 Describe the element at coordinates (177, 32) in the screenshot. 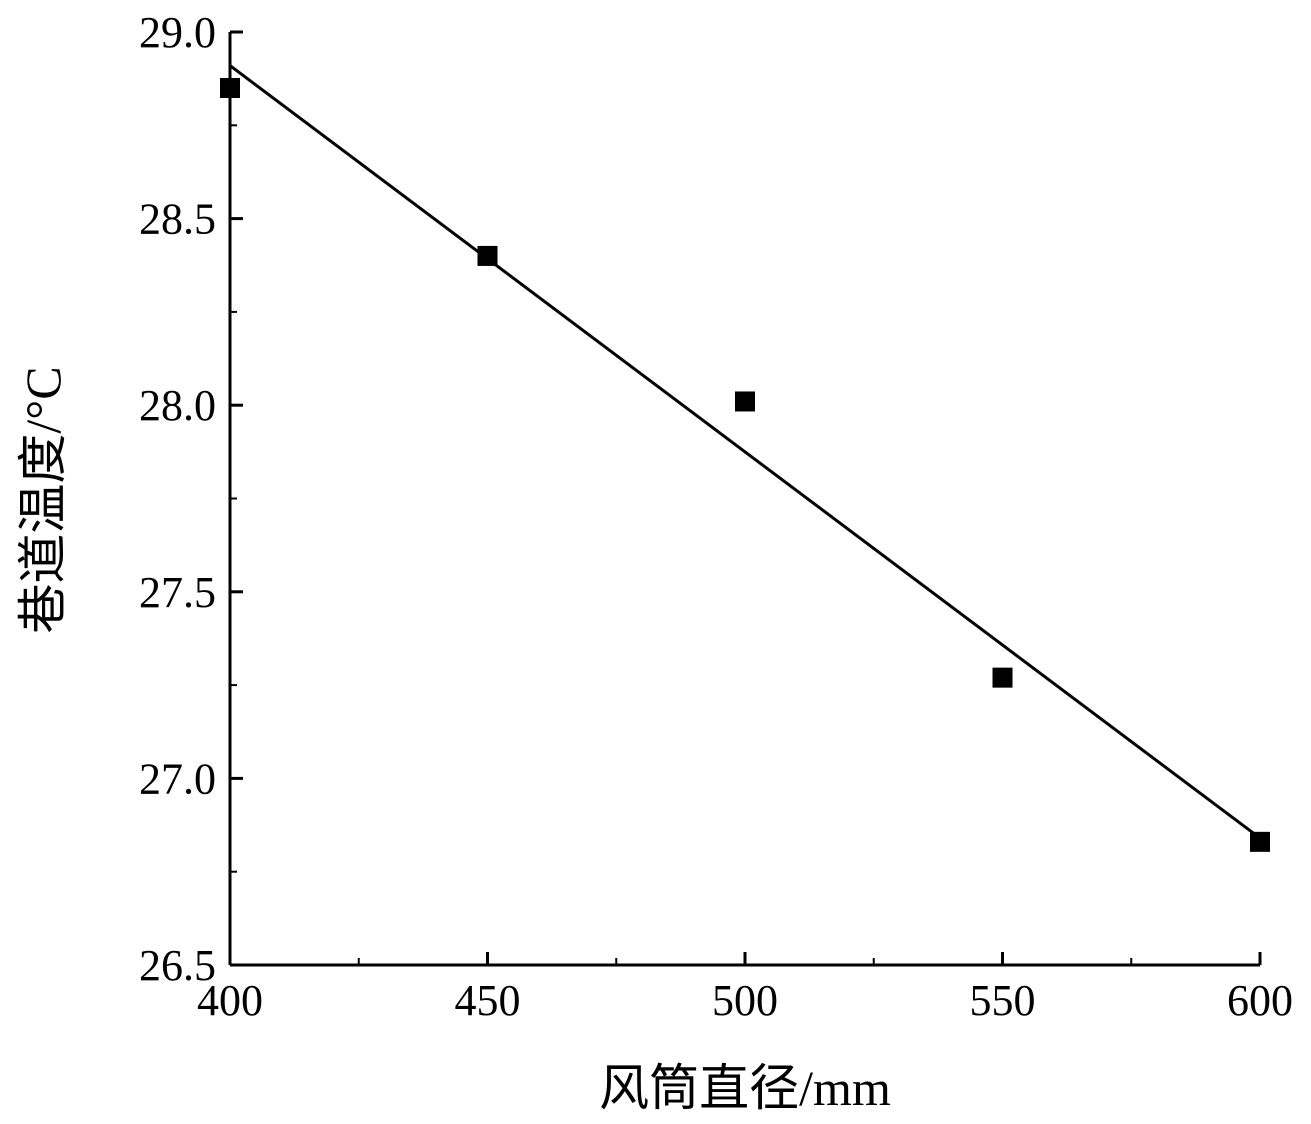

I see `y-tick-label: 29.0` at that location.